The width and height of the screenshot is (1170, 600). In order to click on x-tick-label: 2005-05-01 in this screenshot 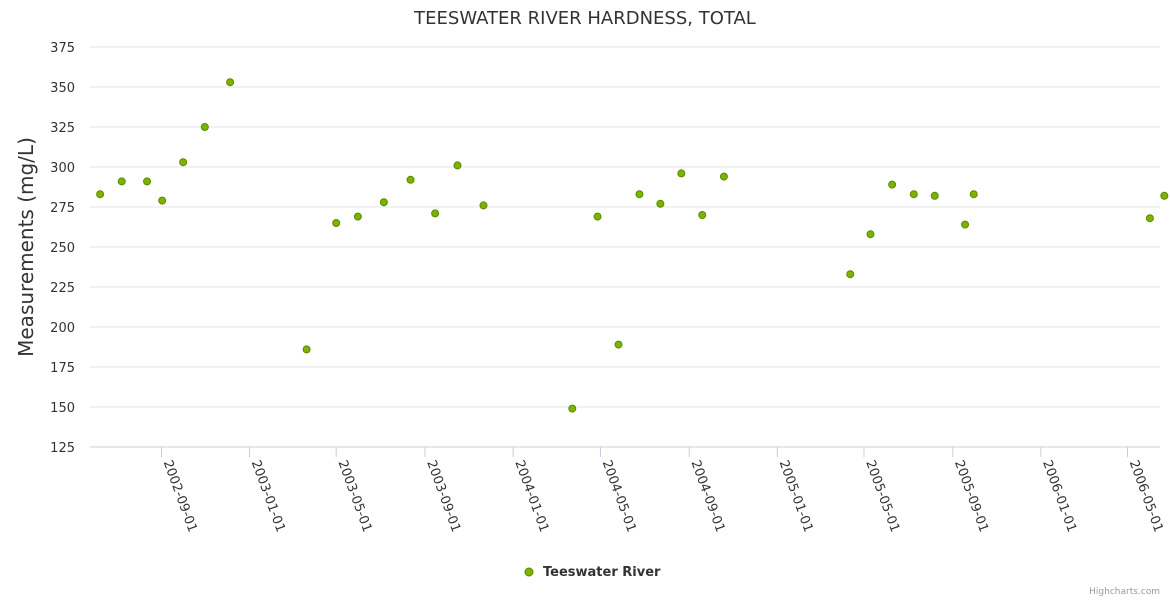, I will do `click(882, 496)`.